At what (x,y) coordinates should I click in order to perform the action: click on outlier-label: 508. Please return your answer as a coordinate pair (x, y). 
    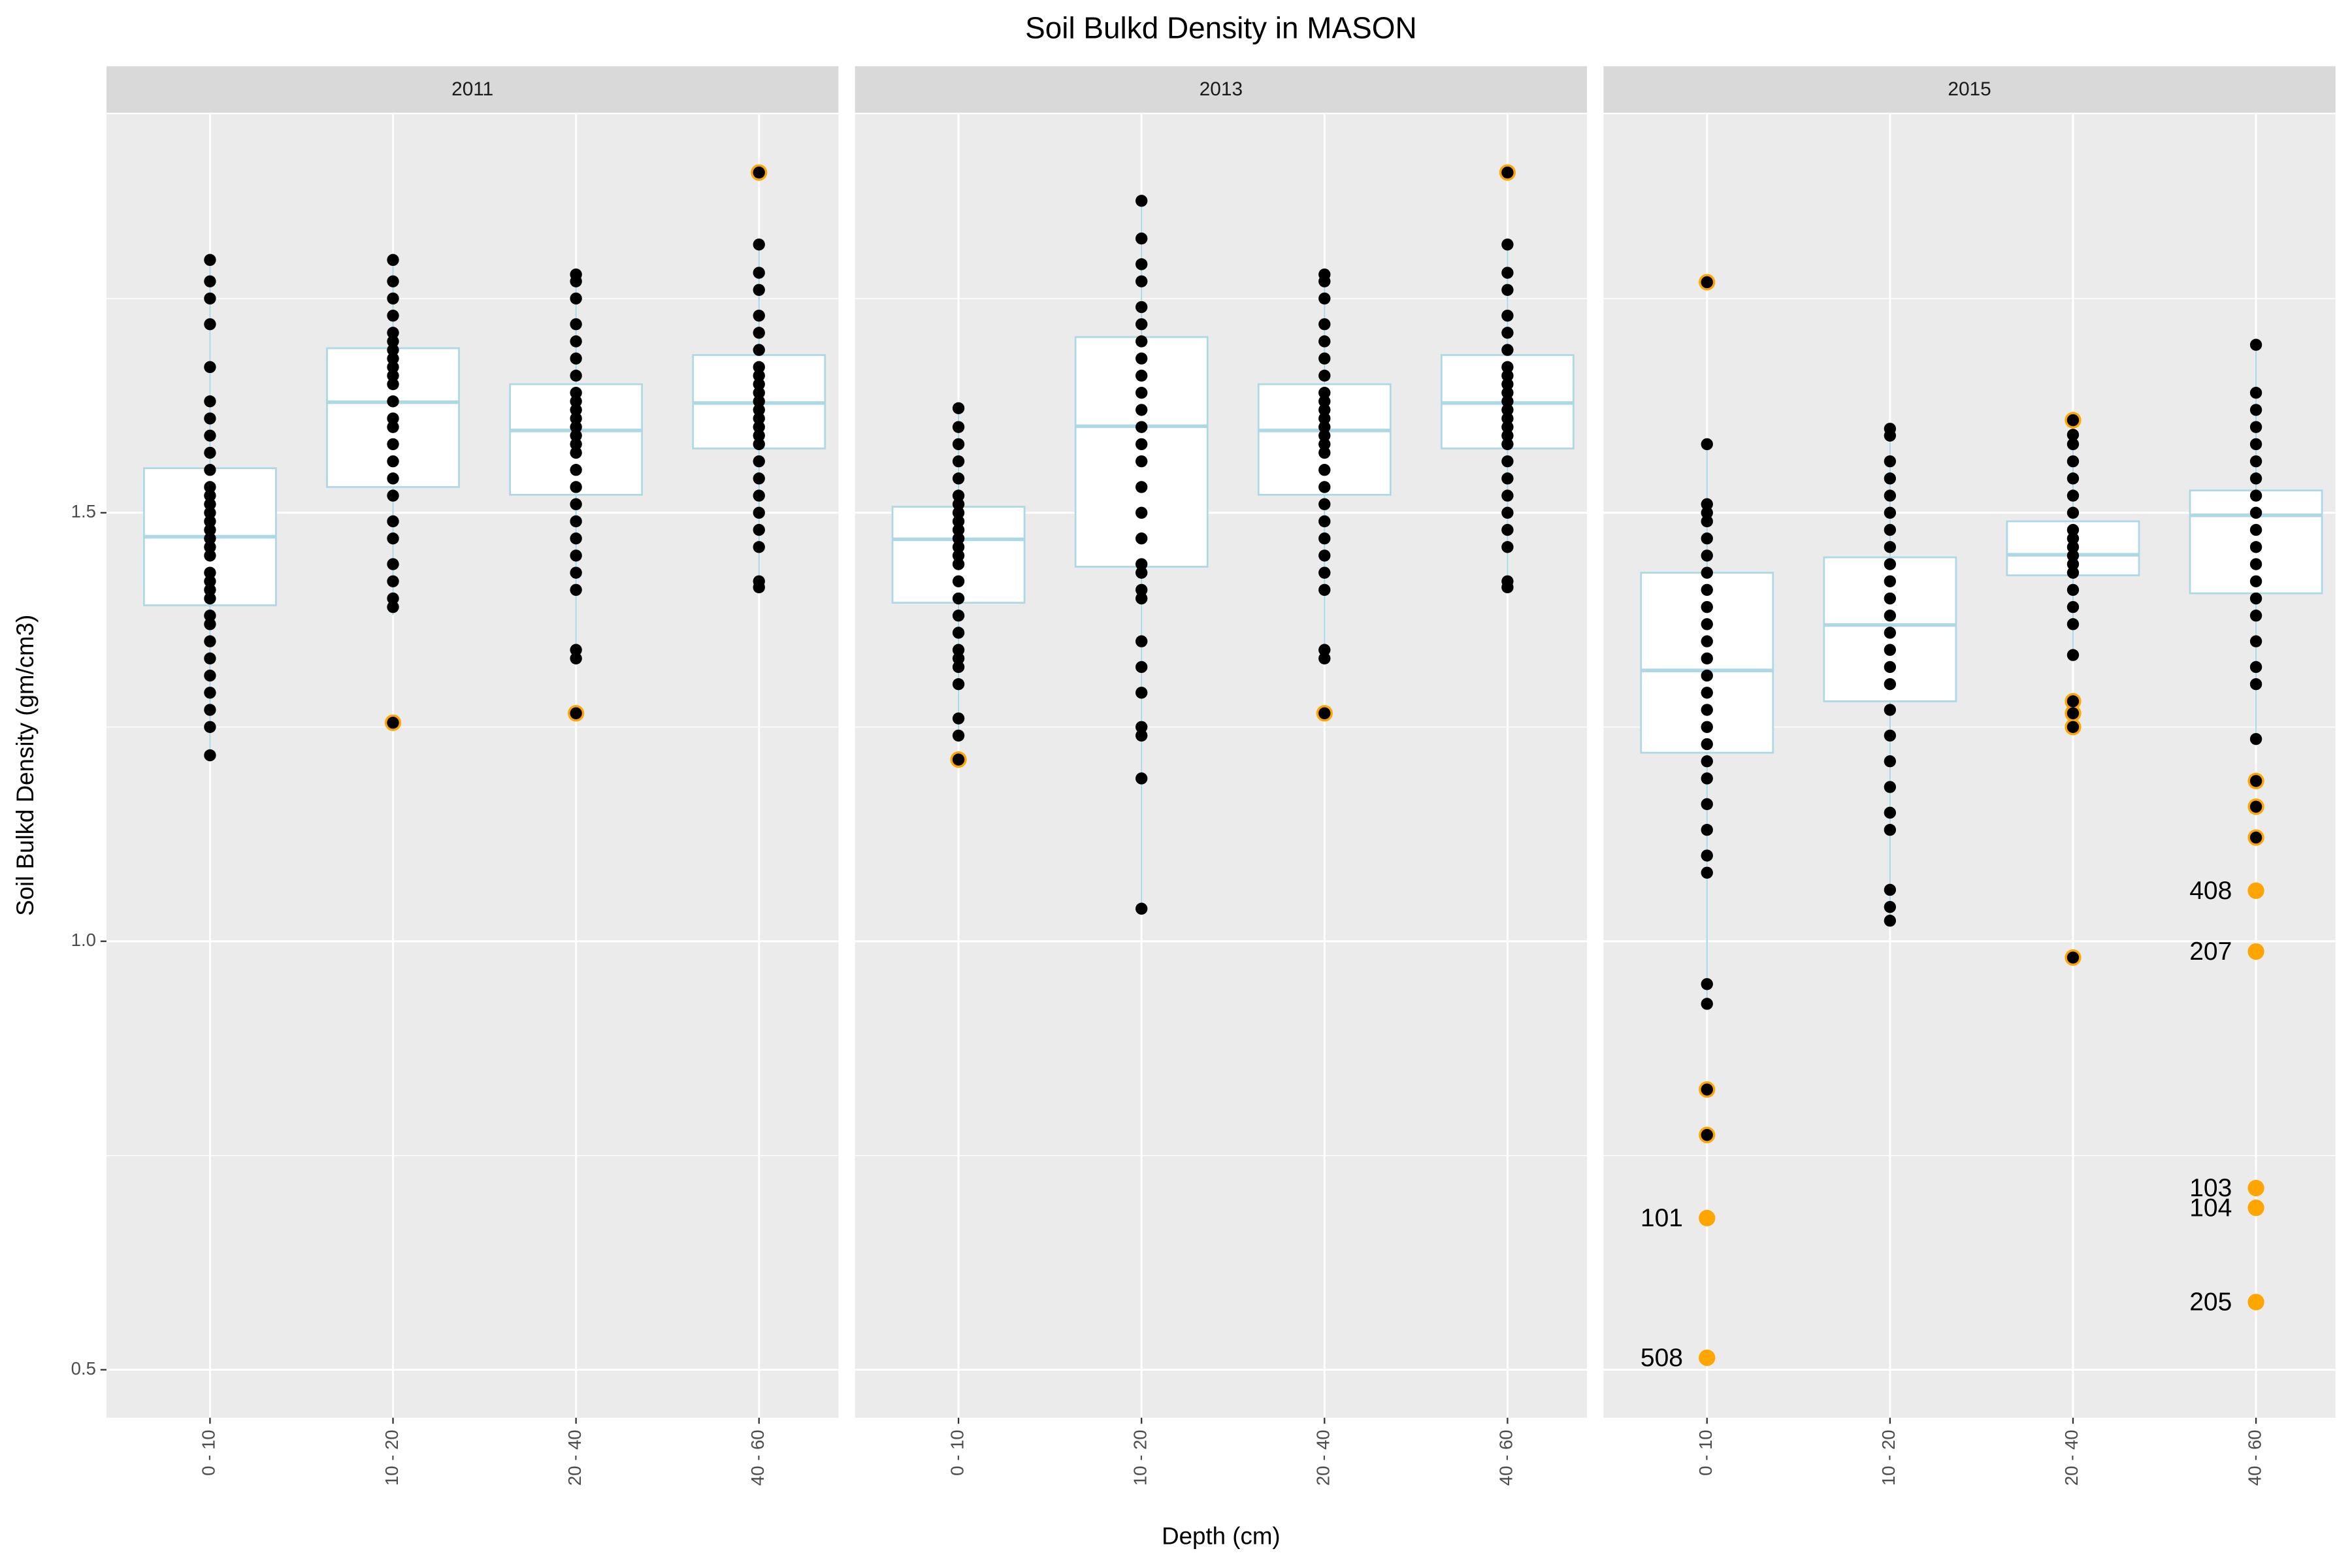
    Looking at the image, I should click on (1662, 1358).